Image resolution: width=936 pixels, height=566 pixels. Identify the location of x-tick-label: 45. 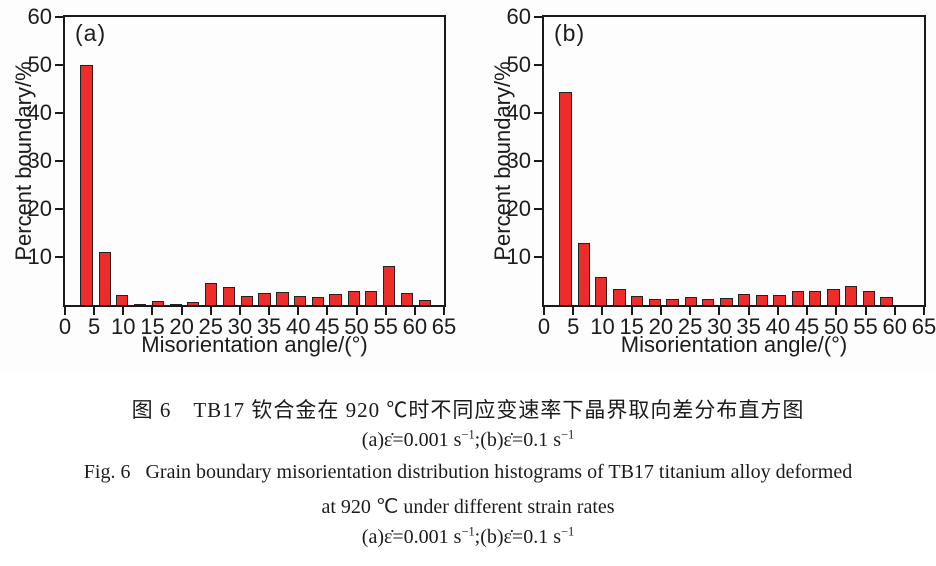
(807, 326).